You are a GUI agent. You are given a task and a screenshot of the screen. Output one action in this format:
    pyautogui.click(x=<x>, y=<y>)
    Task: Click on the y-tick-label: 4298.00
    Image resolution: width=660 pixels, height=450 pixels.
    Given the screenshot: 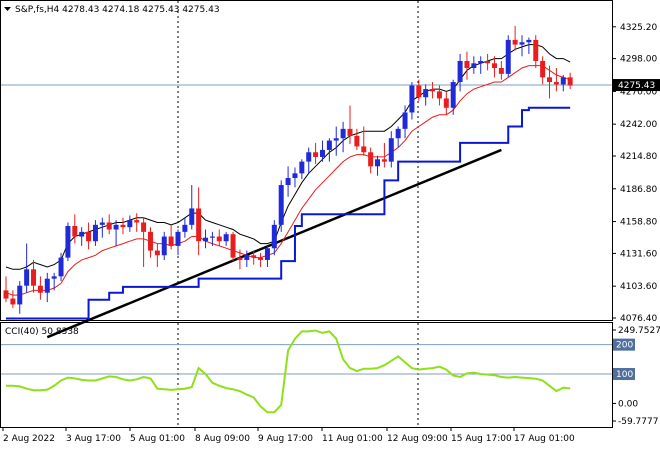 What is the action you would take?
    pyautogui.click(x=638, y=60)
    